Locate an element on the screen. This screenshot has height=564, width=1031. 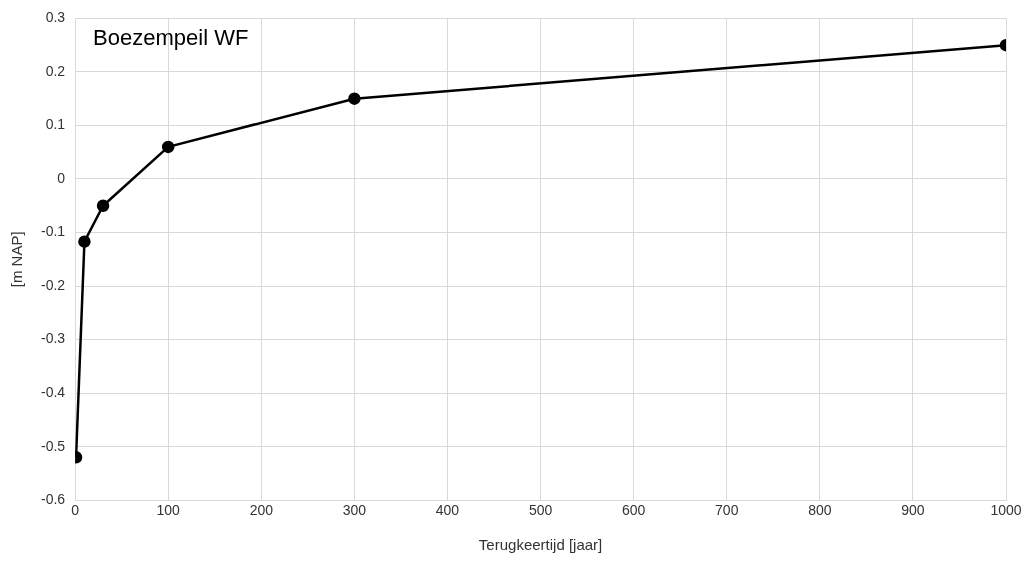
y-tick-label: -0.1 is located at coordinates (53, 231).